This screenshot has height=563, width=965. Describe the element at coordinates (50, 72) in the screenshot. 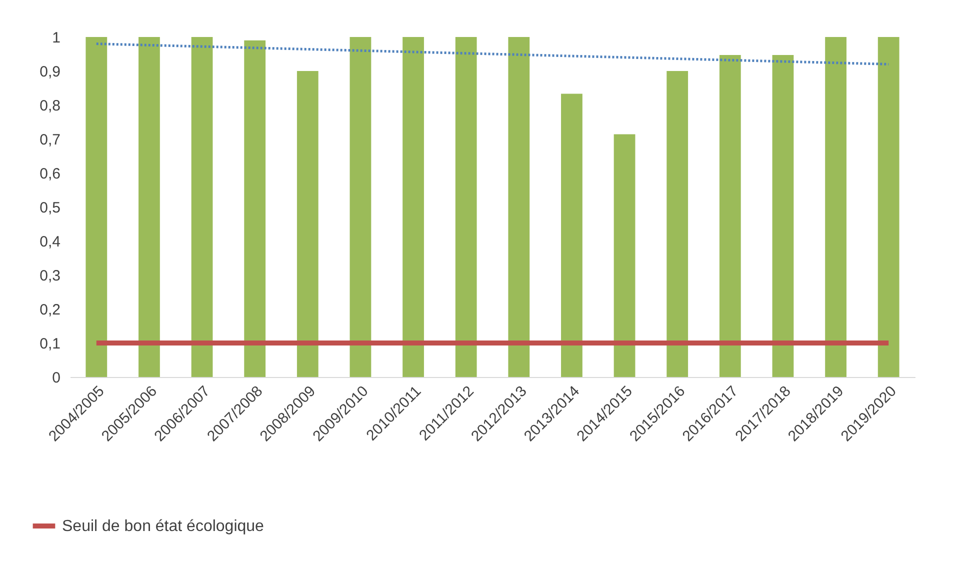

I see `y-tick-label: 0,9` at that location.